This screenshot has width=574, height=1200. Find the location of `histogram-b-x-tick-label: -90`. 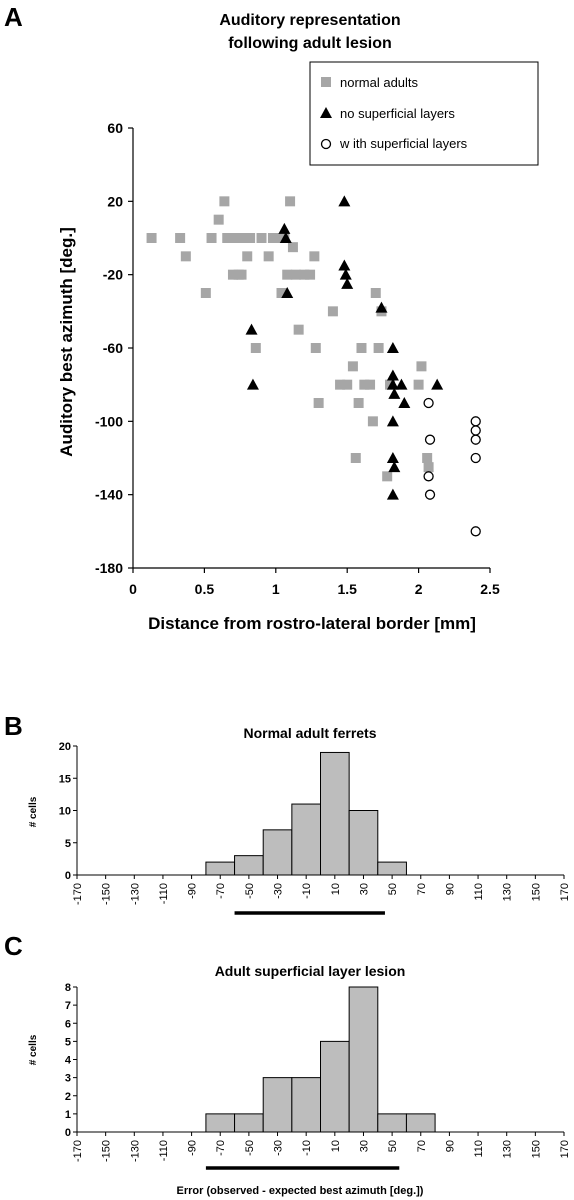

histogram-b-x-tick-label: -90 is located at coordinates (193, 891).